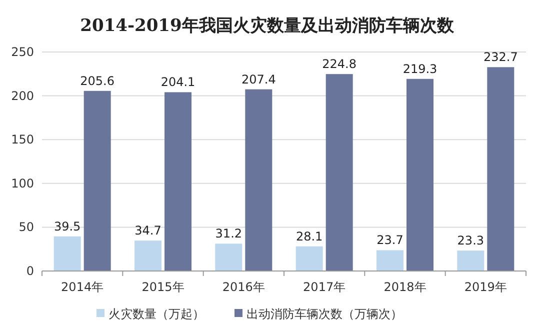 The image size is (534, 335). What do you see at coordinates (324, 314) in the screenshot?
I see `legend-label: 出动消防车辆次数（万辆次）` at bounding box center [324, 314].